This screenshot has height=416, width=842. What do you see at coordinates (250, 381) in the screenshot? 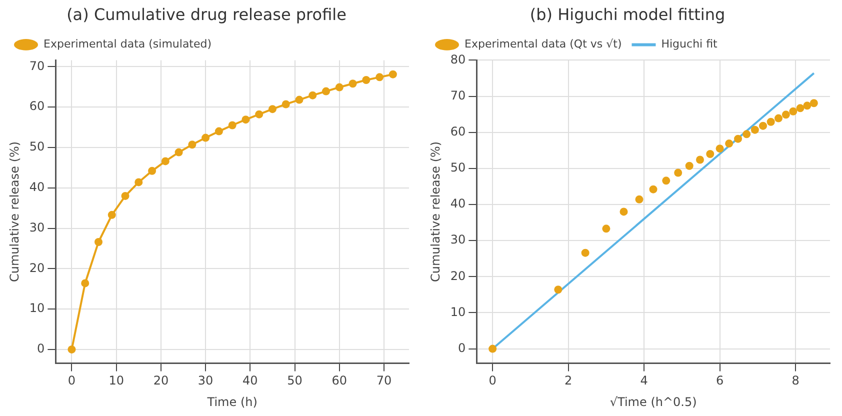
I see `x-tick-label: 40` at bounding box center [250, 381].